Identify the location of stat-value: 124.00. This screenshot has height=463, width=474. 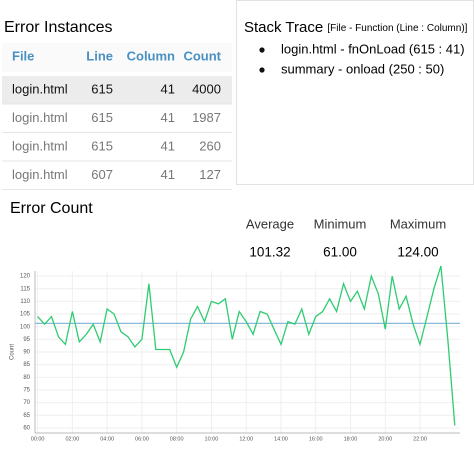
(417, 252).